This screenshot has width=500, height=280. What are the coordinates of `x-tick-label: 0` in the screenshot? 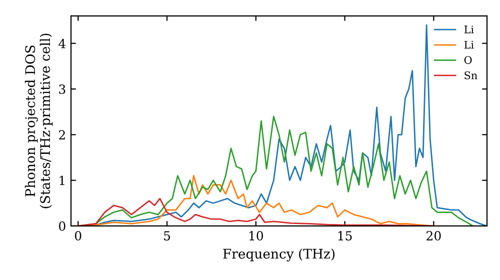 It's located at (78, 235).